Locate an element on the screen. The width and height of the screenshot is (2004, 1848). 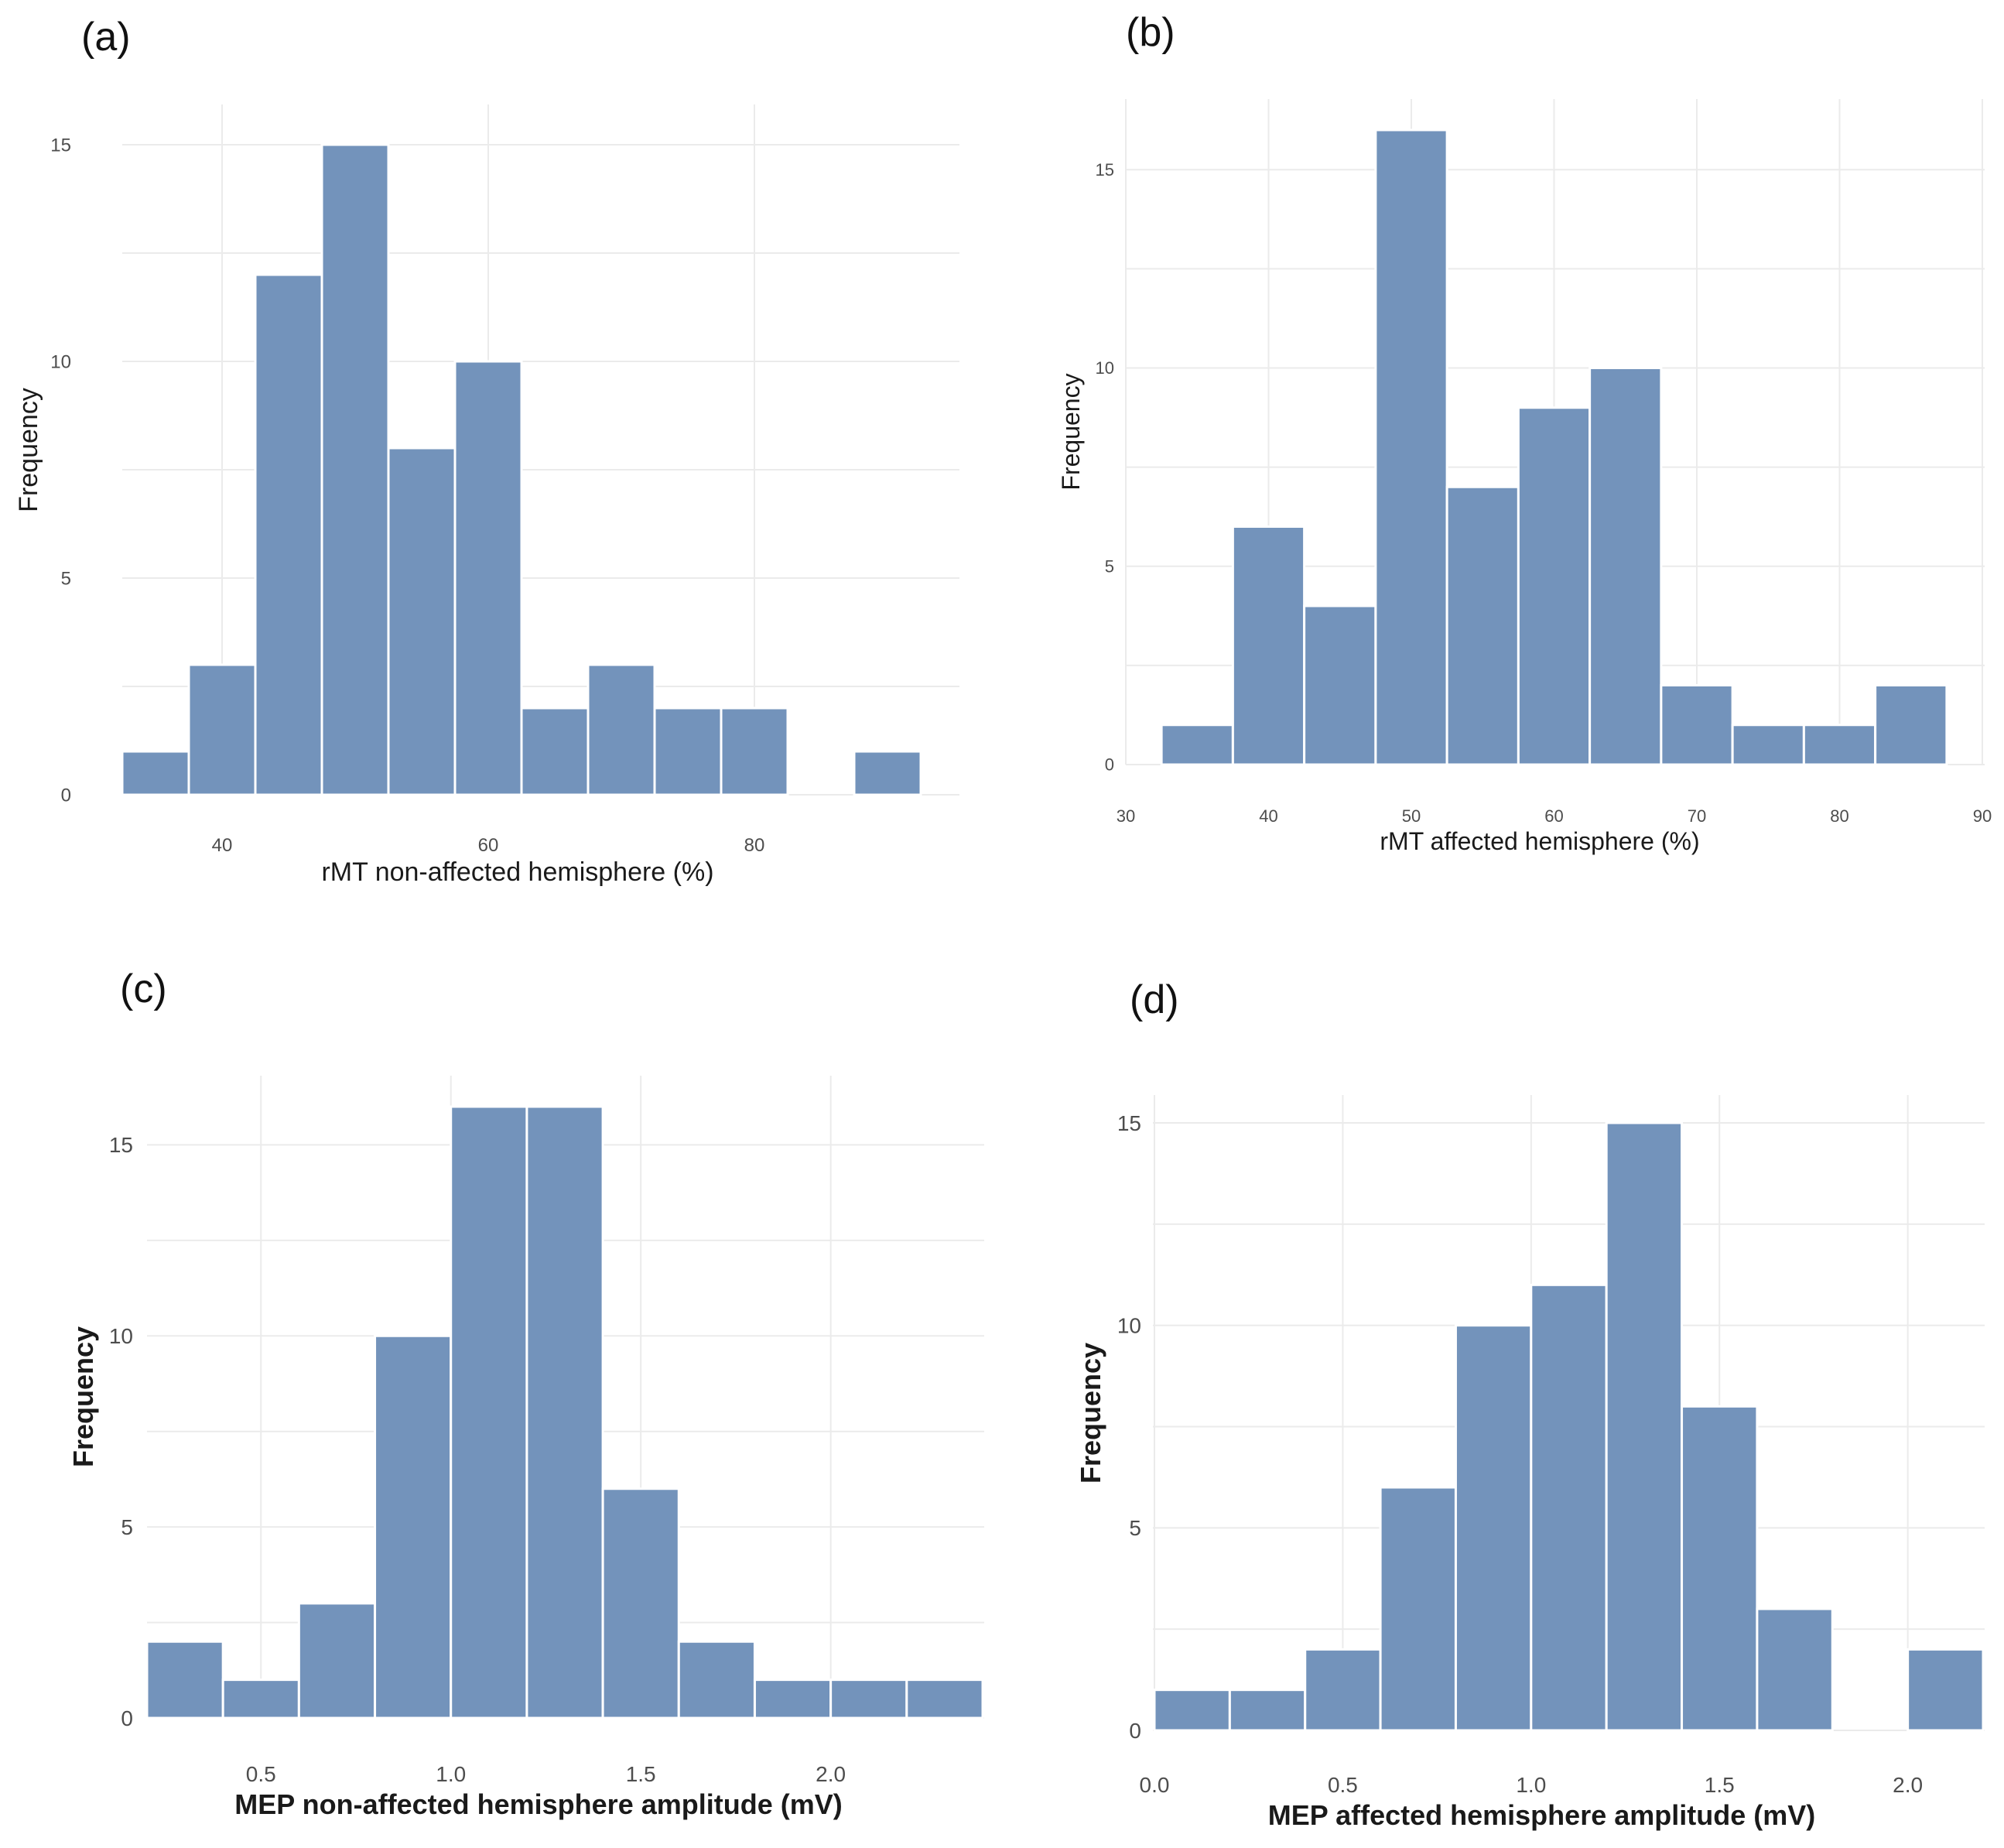
panel-a-y-tick-label: 10 is located at coordinates (60, 361).